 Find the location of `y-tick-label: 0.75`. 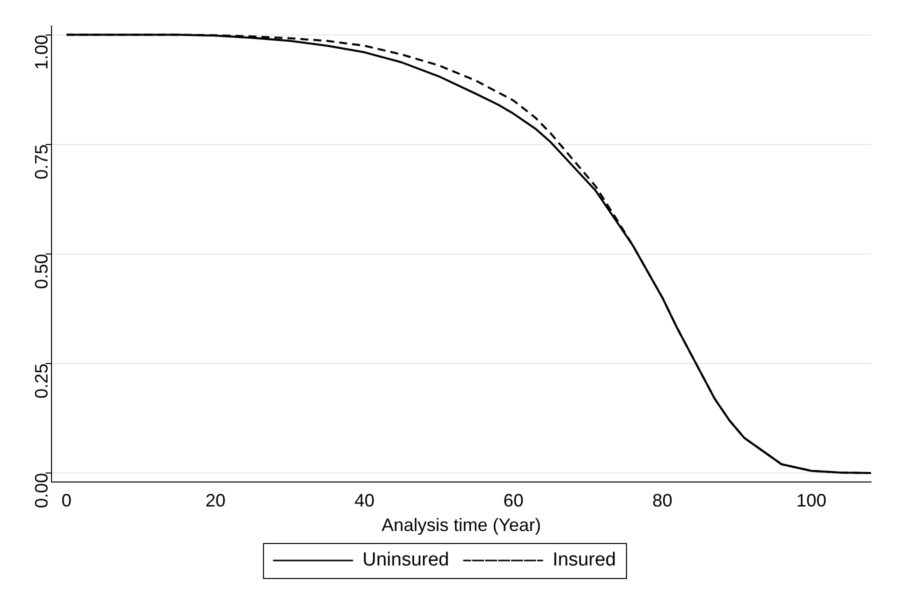

y-tick-label: 0.75 is located at coordinates (42, 162).